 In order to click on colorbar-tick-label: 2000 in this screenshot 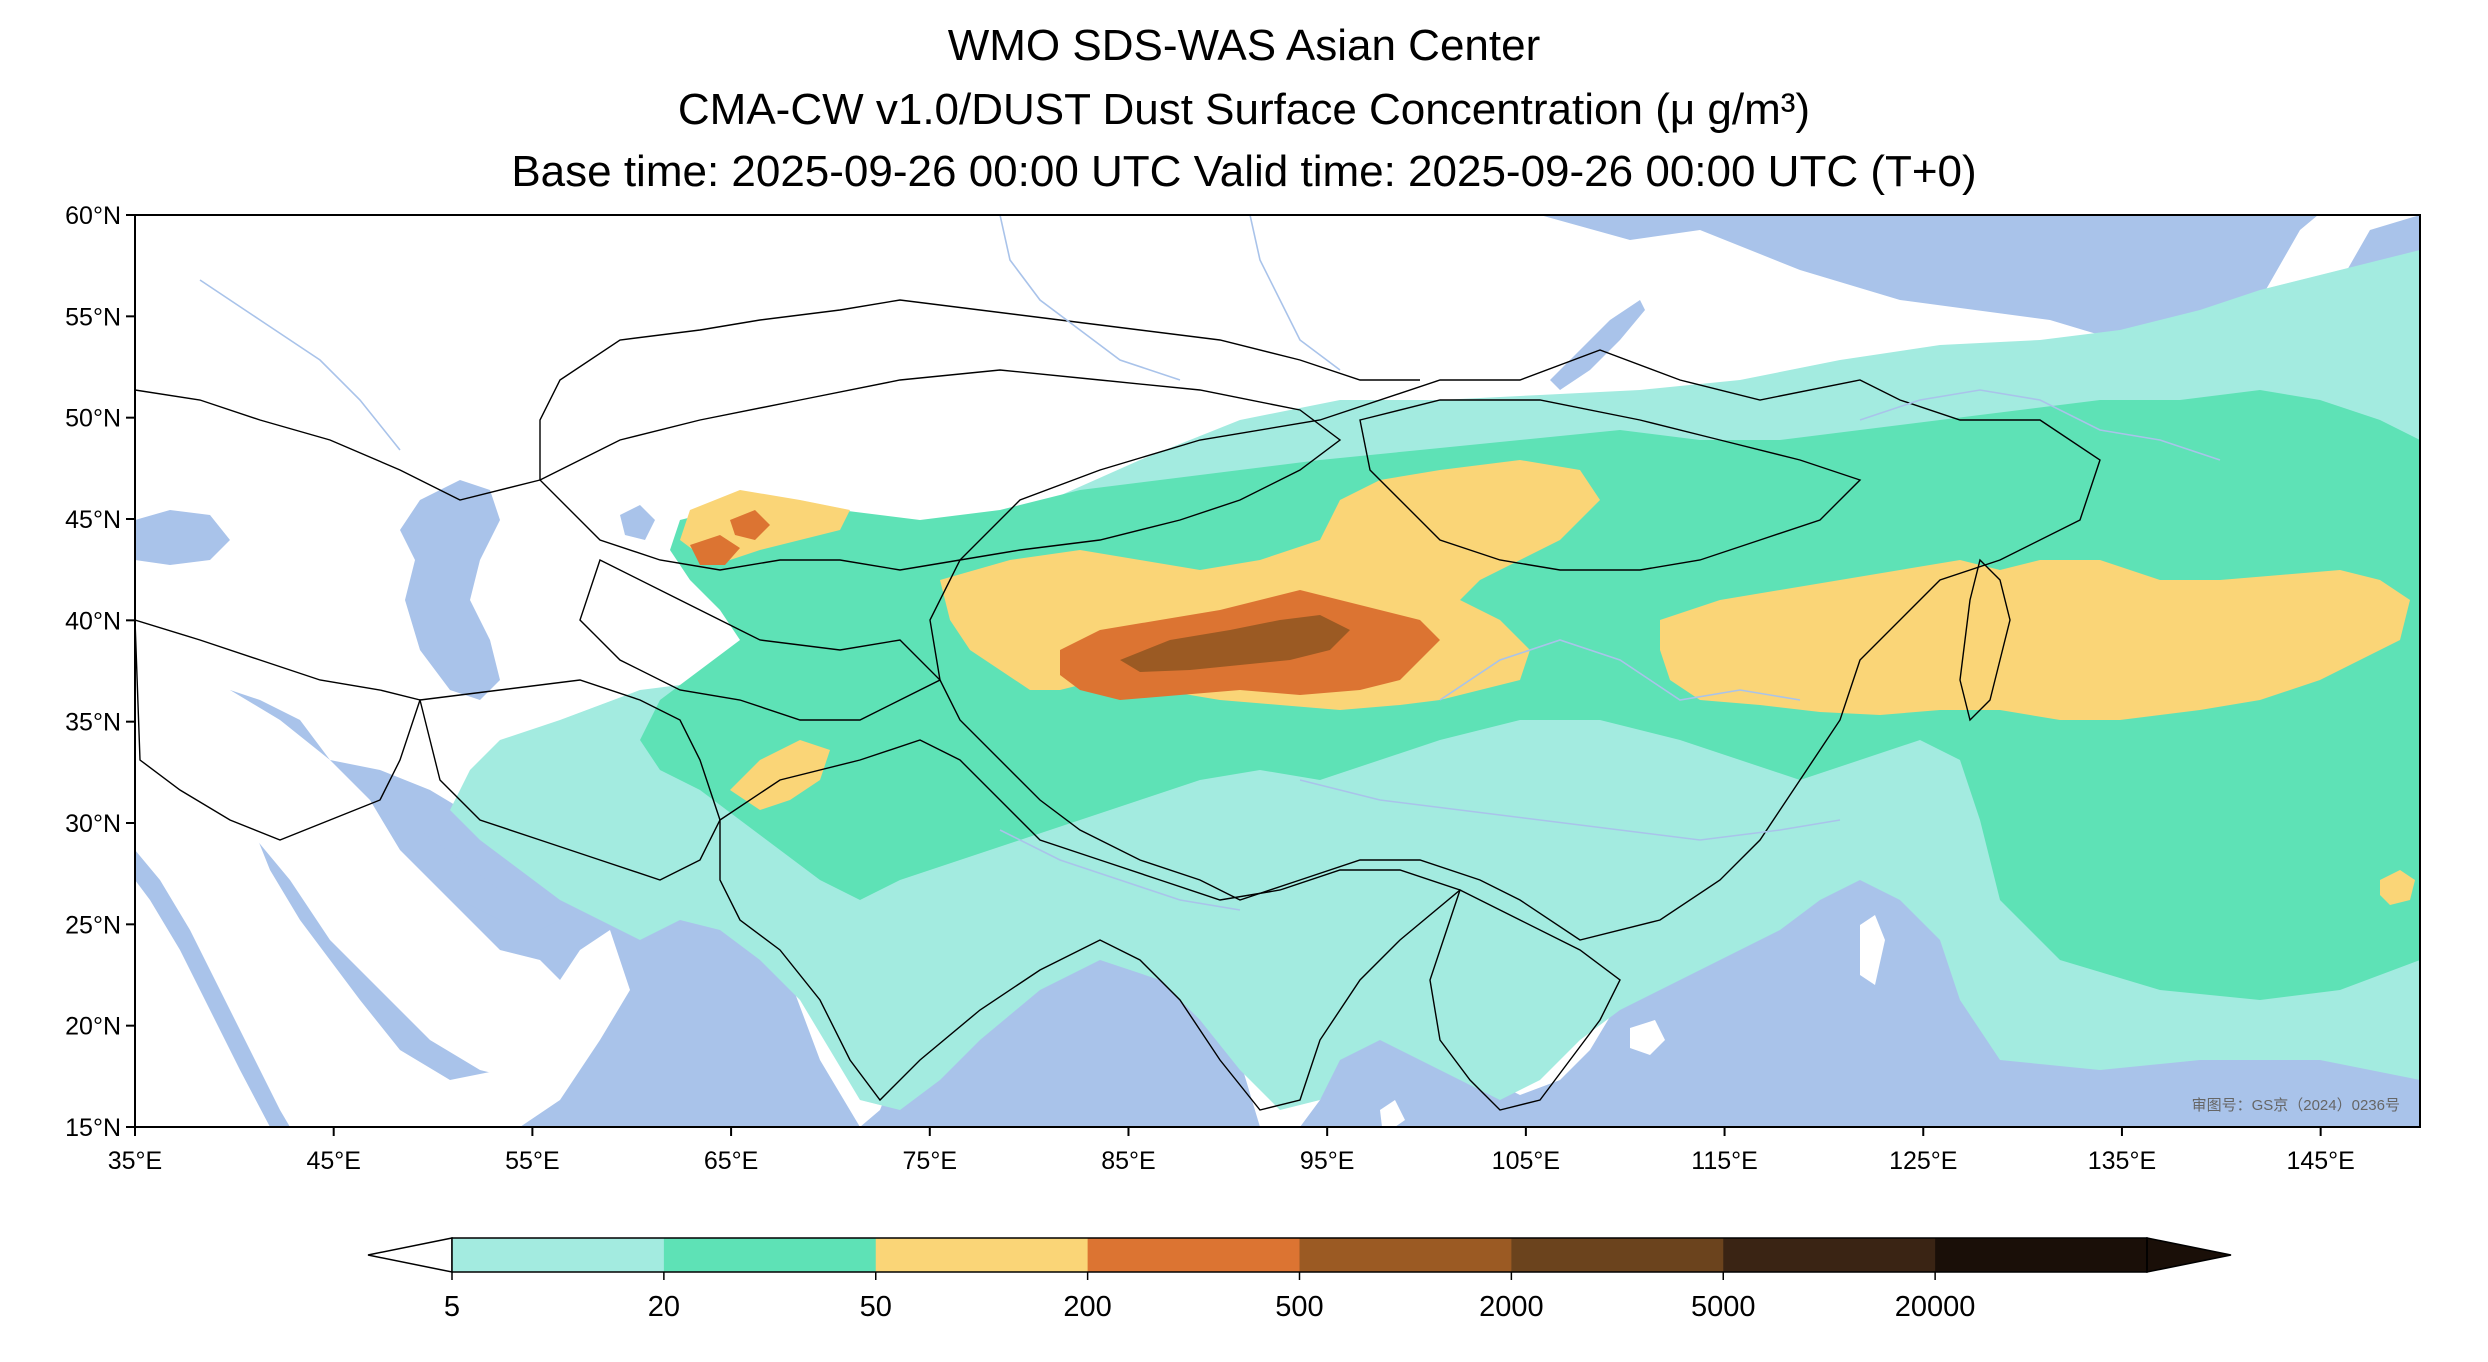, I will do `click(1511, 1307)`.